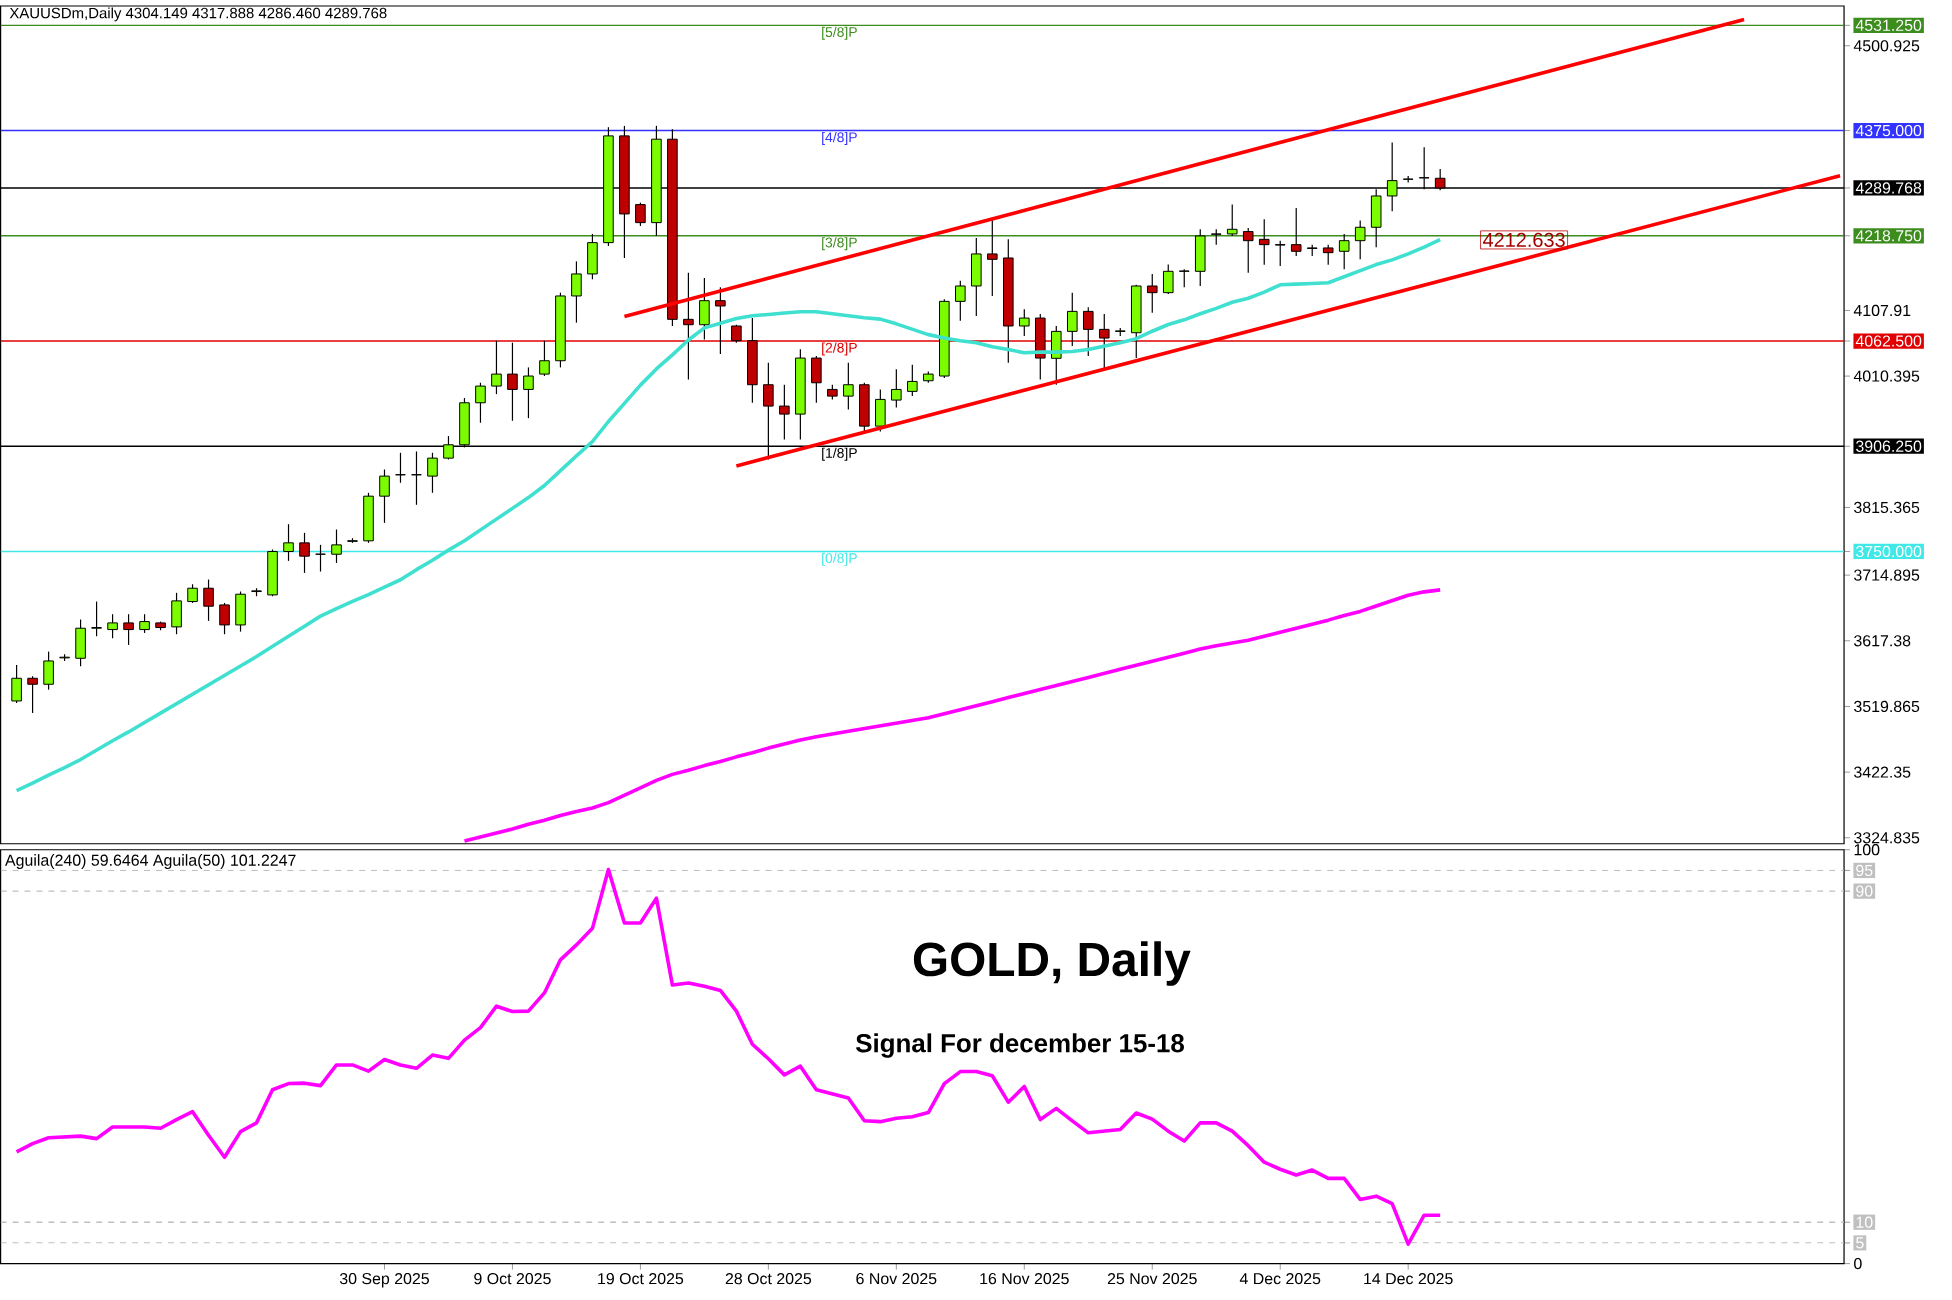 Image resolution: width=1952 pixels, height=1300 pixels. What do you see at coordinates (1524, 240) in the screenshot?
I see `annotation: 4212.633` at bounding box center [1524, 240].